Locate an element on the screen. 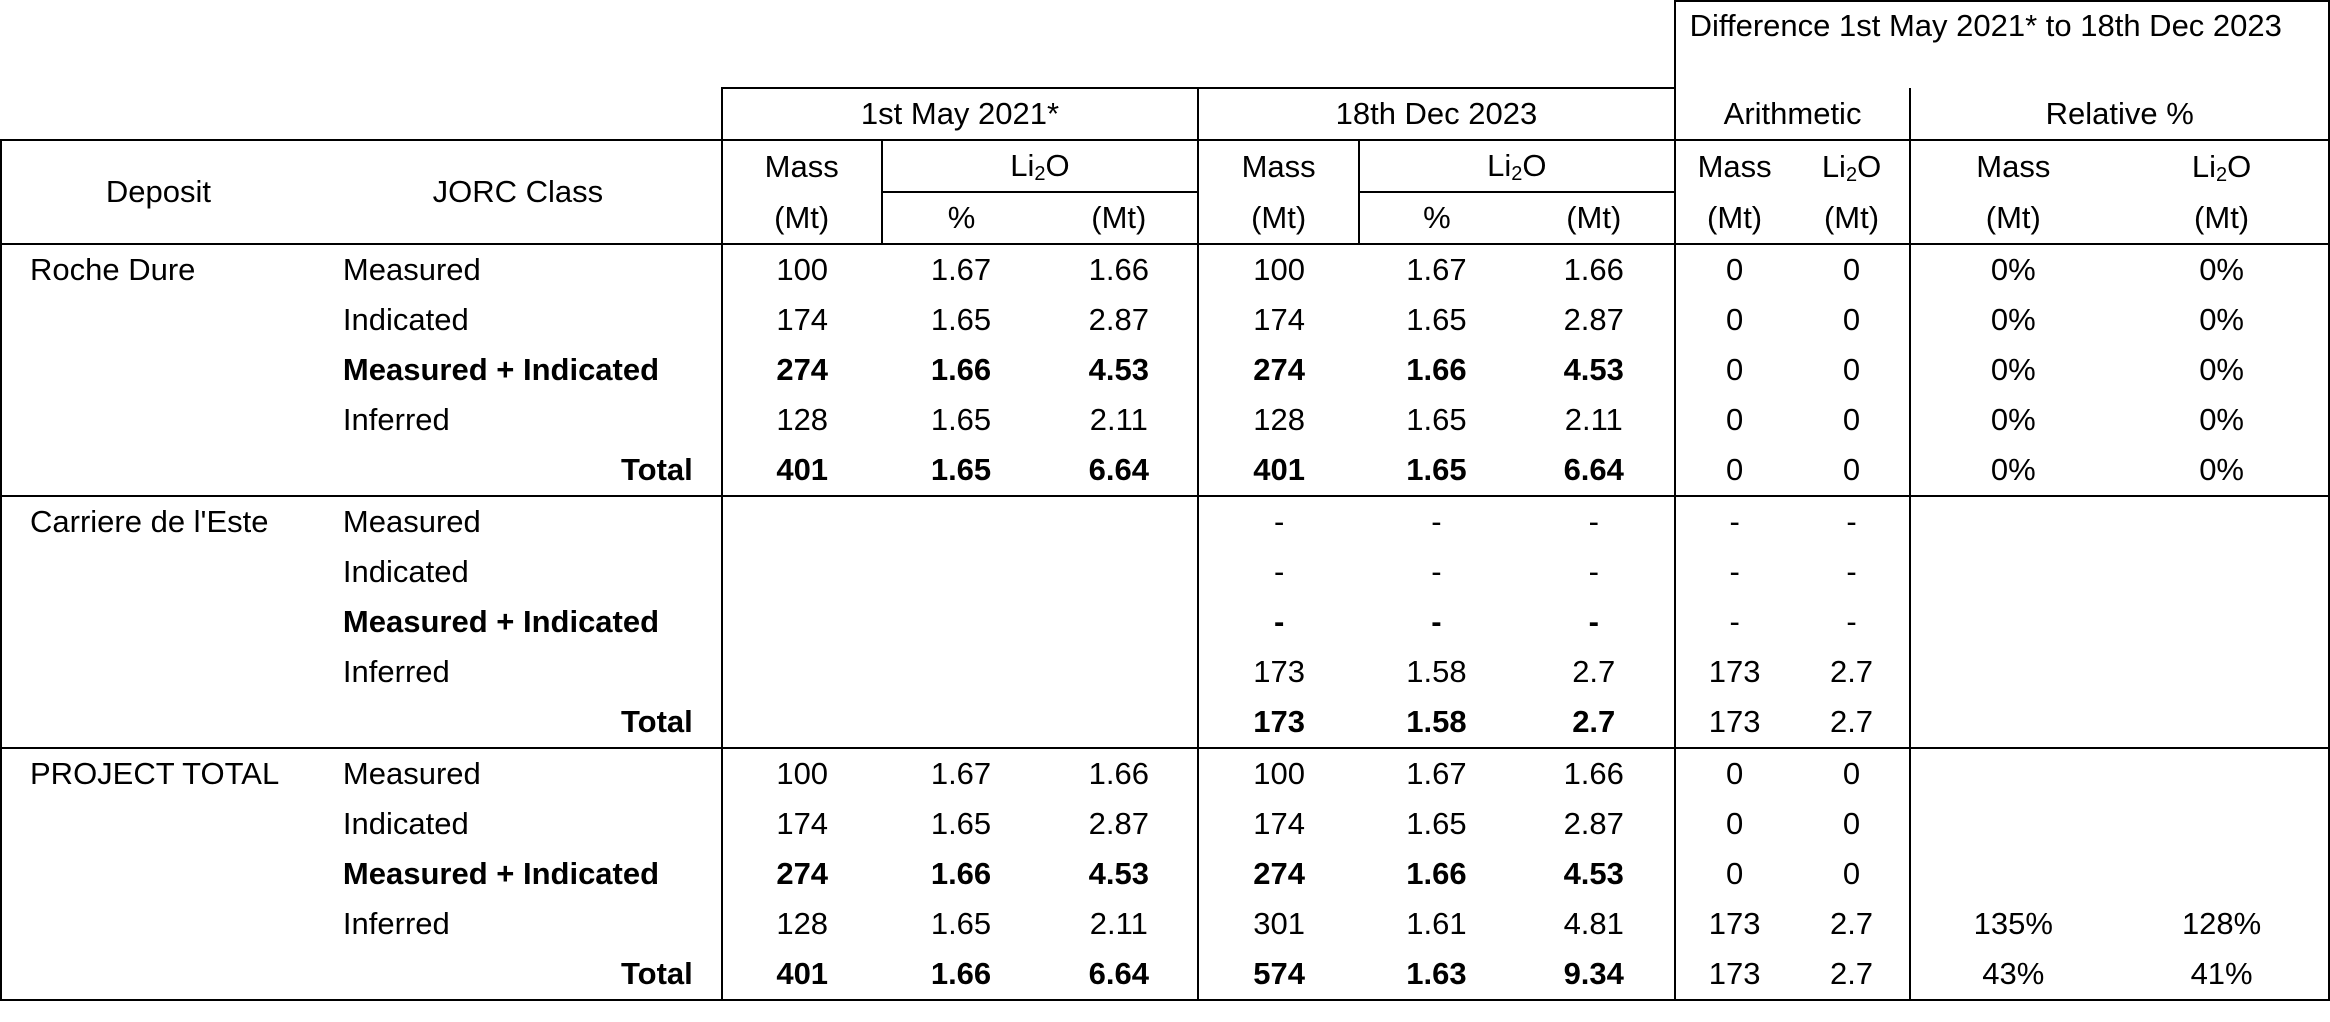  value-cell-c2: 2.7 is located at coordinates (1594, 671).